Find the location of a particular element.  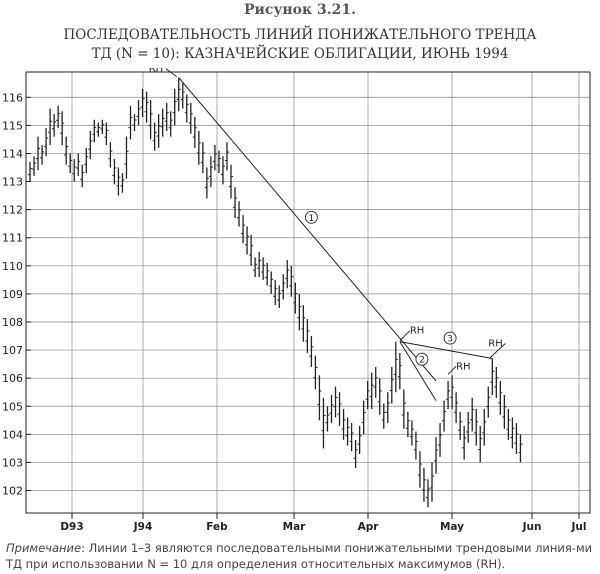

y-tick-label: 115 is located at coordinates (12, 125).